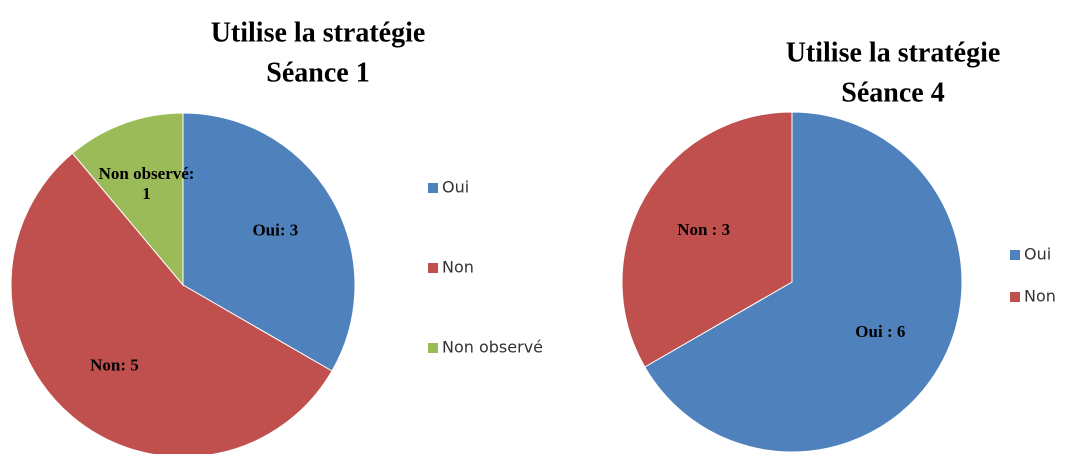 This screenshot has width=1078, height=454. What do you see at coordinates (275, 230) in the screenshot?
I see `data-label: Oui: 3` at bounding box center [275, 230].